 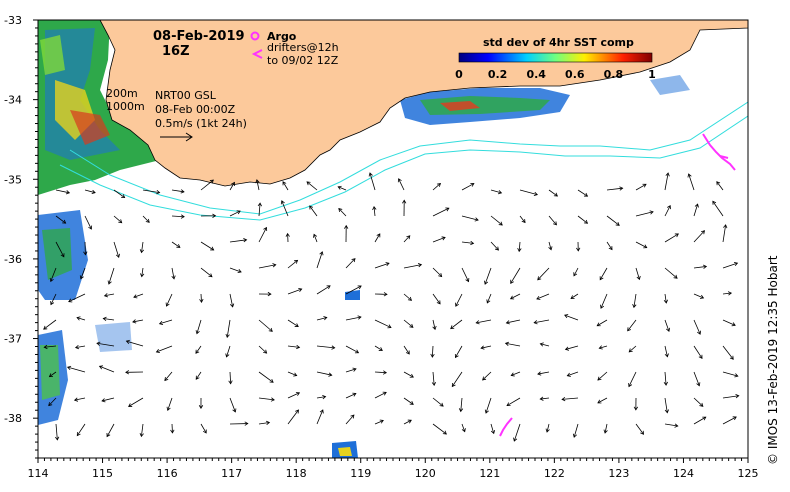 What do you see at coordinates (303, 47) in the screenshot?
I see `drifters-label: drifters@12h` at bounding box center [303, 47].